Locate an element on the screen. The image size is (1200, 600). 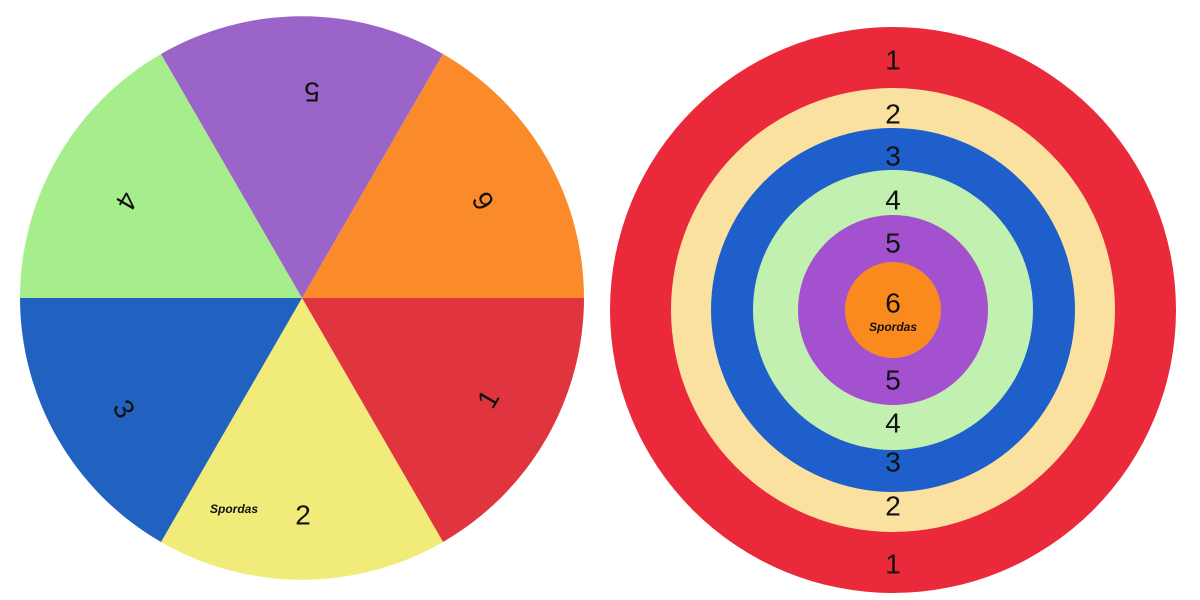
segment-green is located at coordinates (161, 176).